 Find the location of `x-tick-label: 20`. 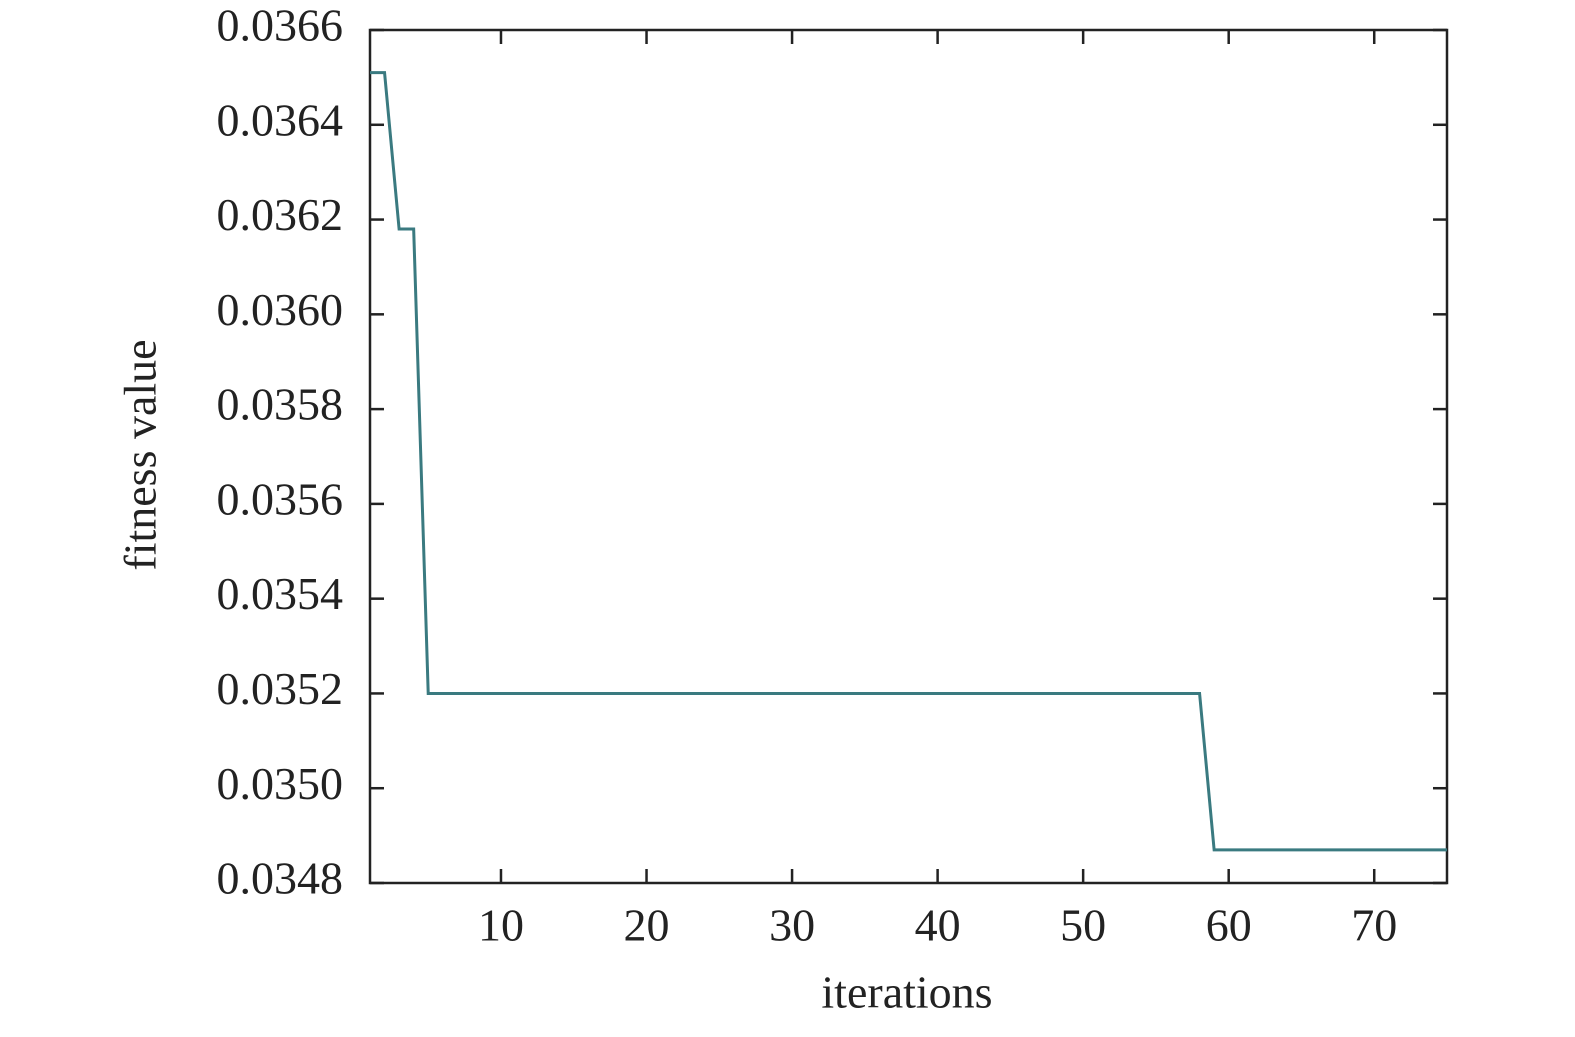

x-tick-label: 20 is located at coordinates (647, 925).